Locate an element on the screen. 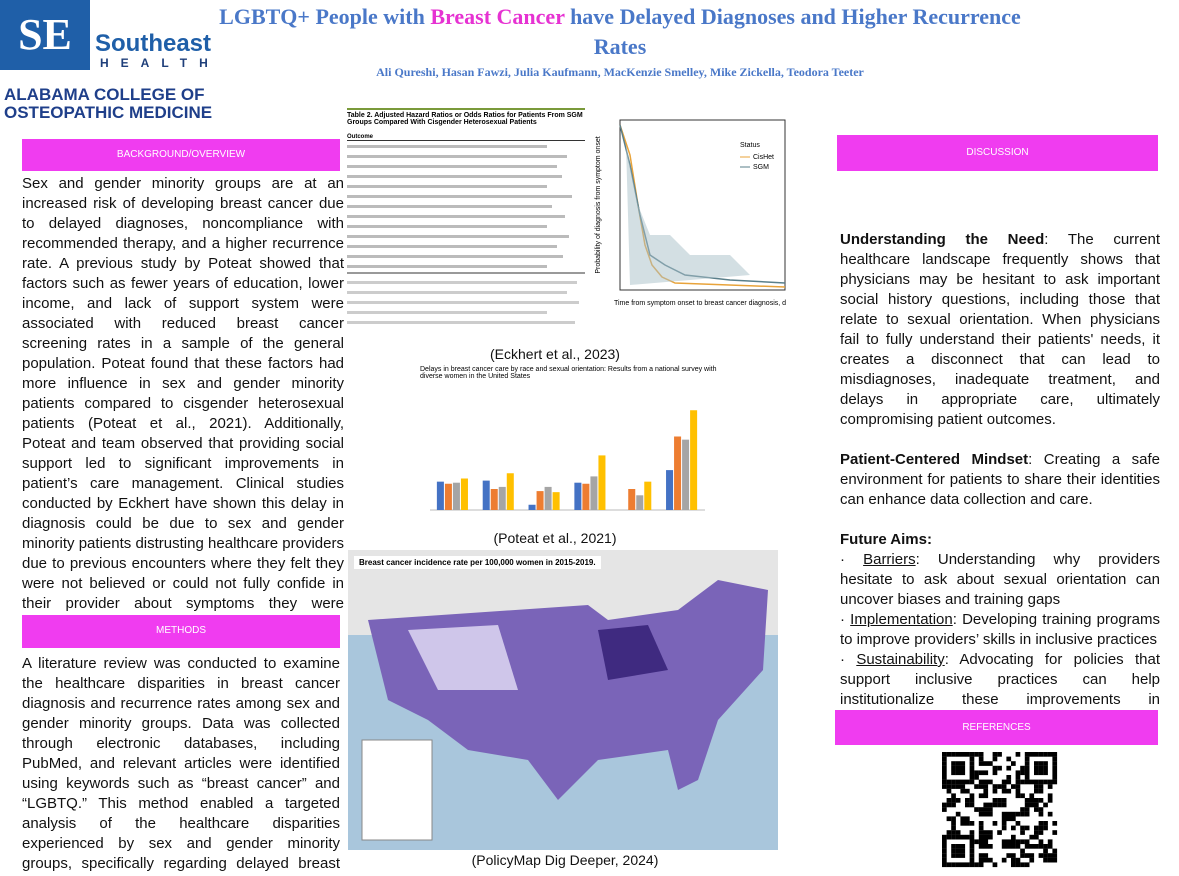  section-heading: REFERENCES is located at coordinates (996, 727).